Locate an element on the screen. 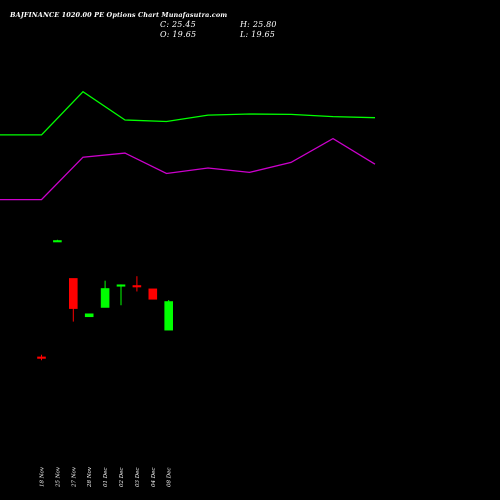 The image size is (500, 500). x-tick-label: 01 Dec is located at coordinates (106, 478).